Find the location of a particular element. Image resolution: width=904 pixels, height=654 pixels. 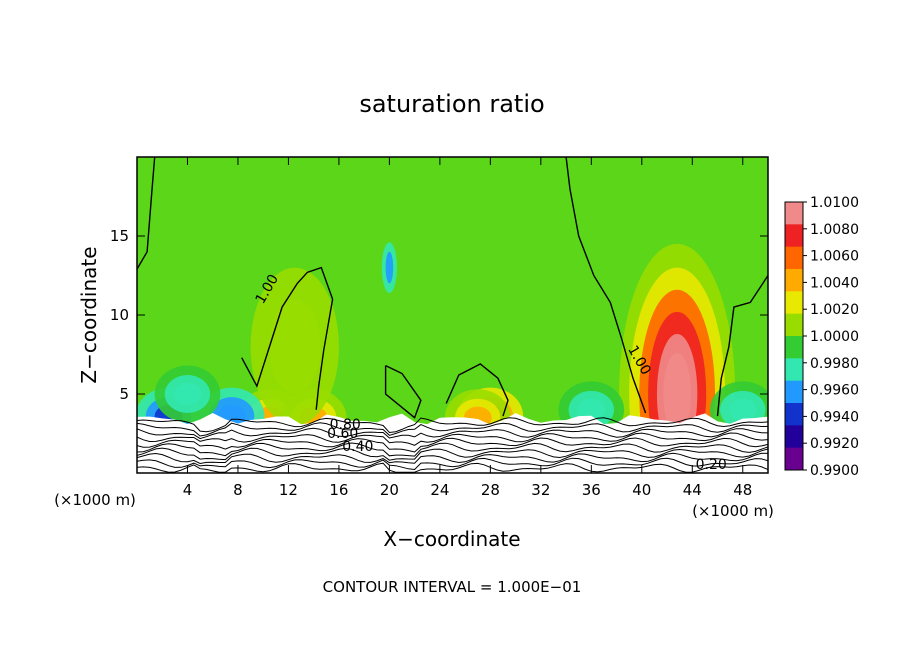

x-tick-label: 28 is located at coordinates (490, 490).